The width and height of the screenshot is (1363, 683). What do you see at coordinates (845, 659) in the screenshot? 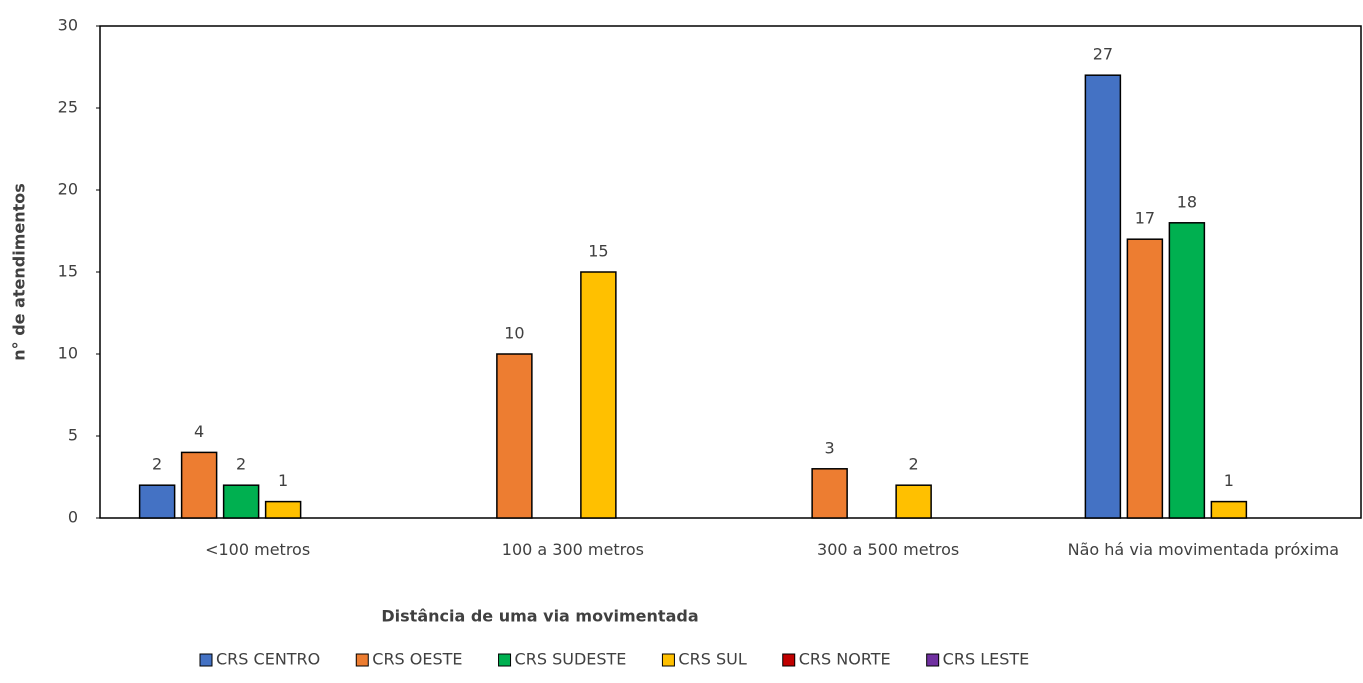
I see `legend-label: CRS NORTE` at bounding box center [845, 659].